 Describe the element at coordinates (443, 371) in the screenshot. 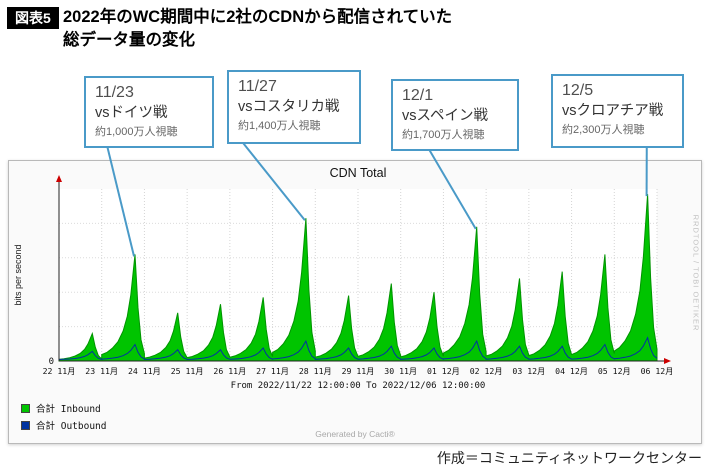

I see `x-tick-label: 01 12月` at that location.